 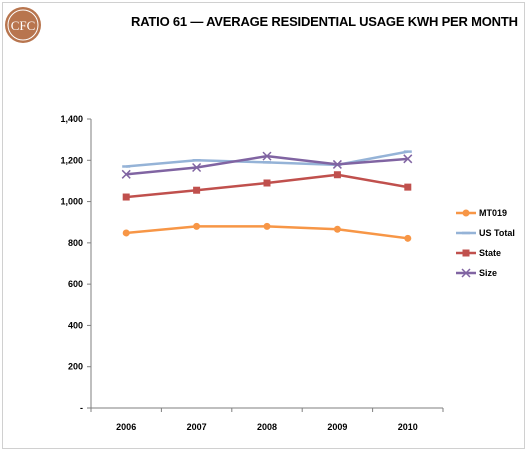 I want to click on cfc-logo: CFC, so click(x=23, y=25).